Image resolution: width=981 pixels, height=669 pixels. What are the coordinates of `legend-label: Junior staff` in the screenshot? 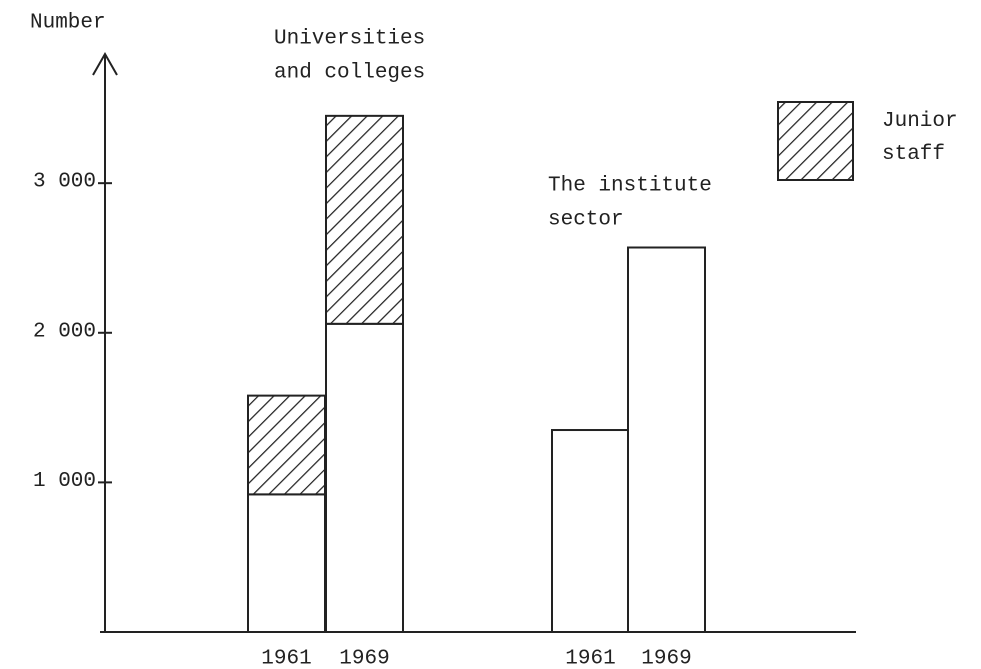 It's located at (920, 138).